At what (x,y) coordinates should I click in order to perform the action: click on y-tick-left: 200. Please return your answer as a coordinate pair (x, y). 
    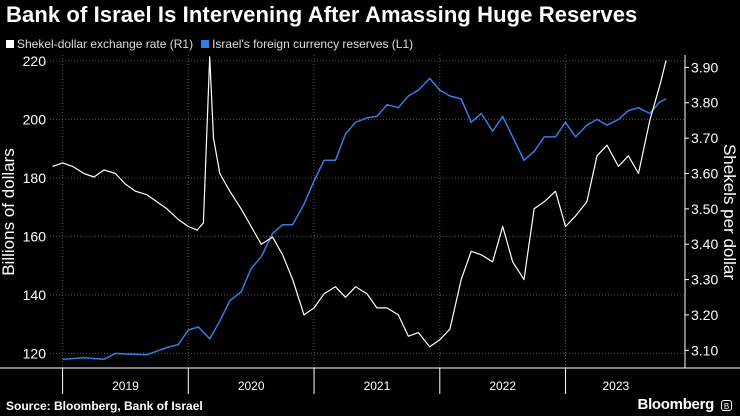
    Looking at the image, I should click on (35, 119).